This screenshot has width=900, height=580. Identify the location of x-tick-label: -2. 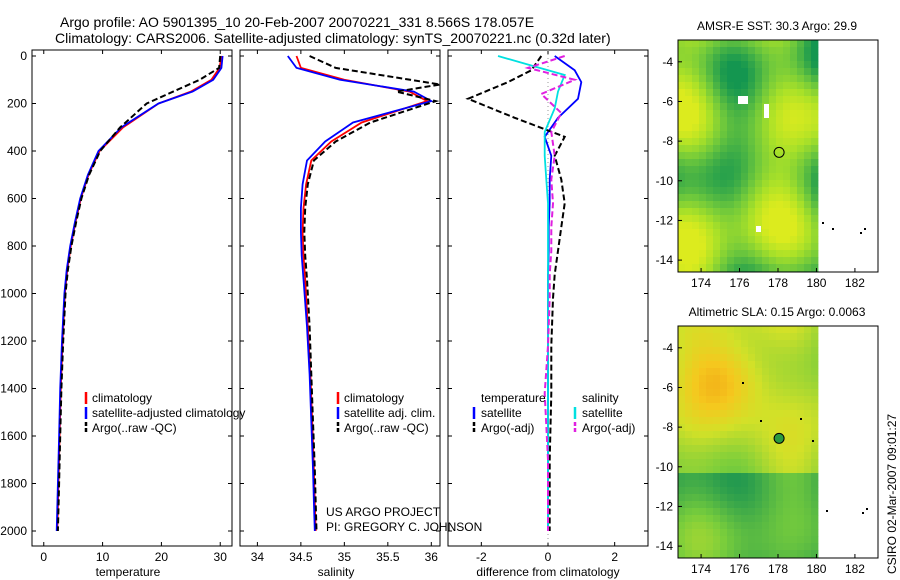
(481, 557).